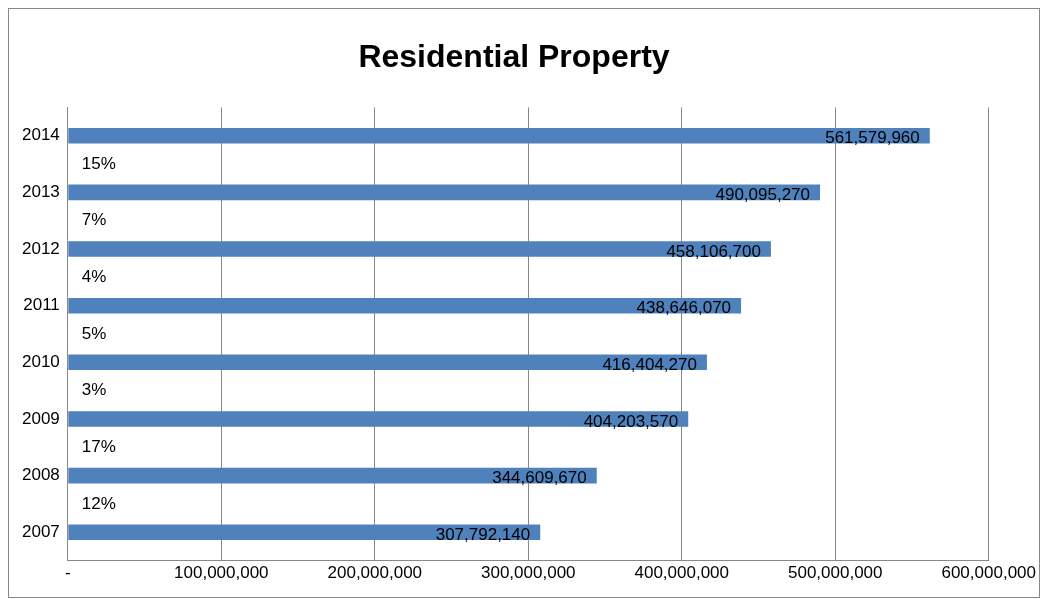 Image resolution: width=1049 pixels, height=599 pixels. What do you see at coordinates (94, 333) in the screenshot?
I see `annotation: 5%` at bounding box center [94, 333].